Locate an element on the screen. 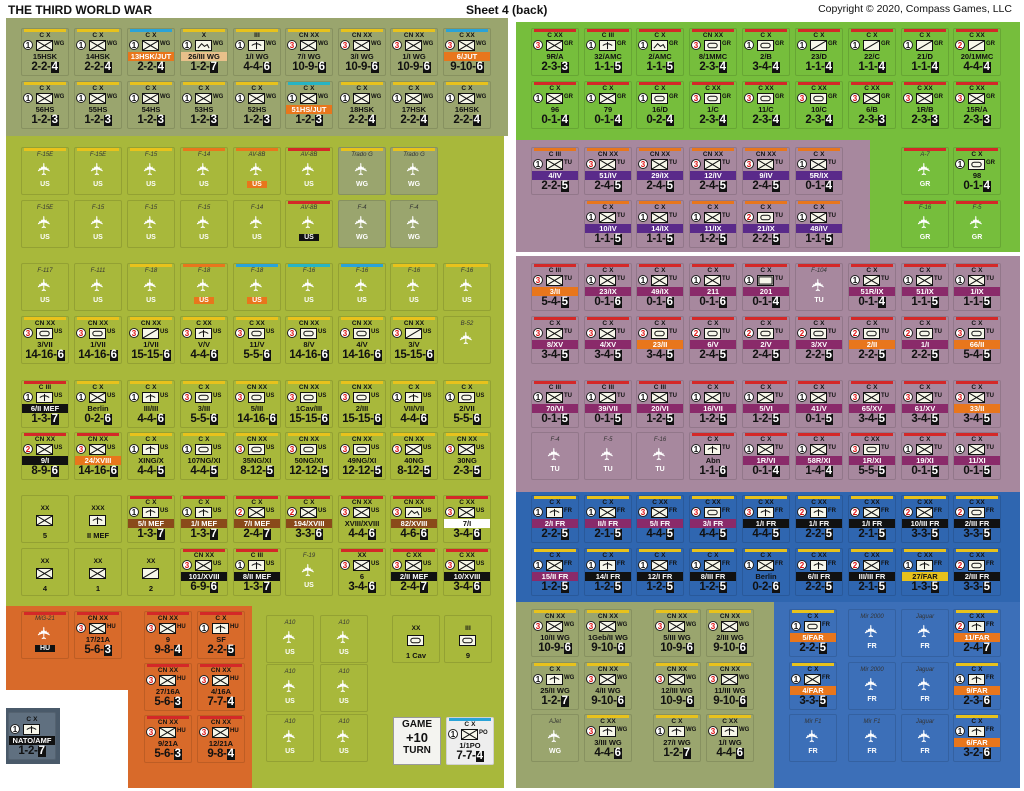  unit-counter: C X 1 WG 27/I WG 1-2-7 is located at coordinates (677, 738).